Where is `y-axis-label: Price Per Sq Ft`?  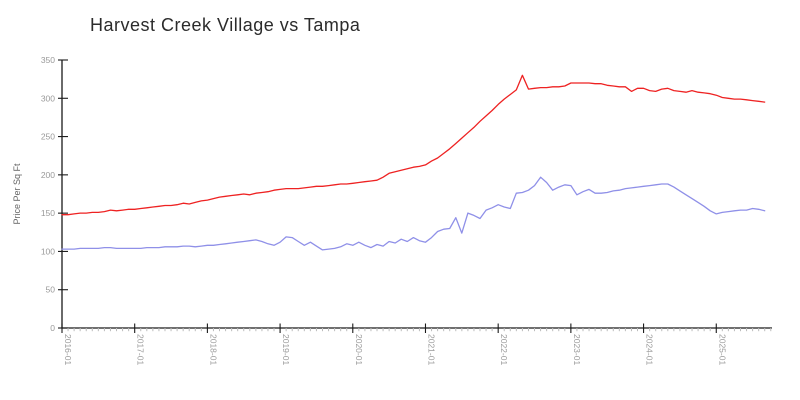
y-axis-label: Price Per Sq Ft is located at coordinates (17, 194).